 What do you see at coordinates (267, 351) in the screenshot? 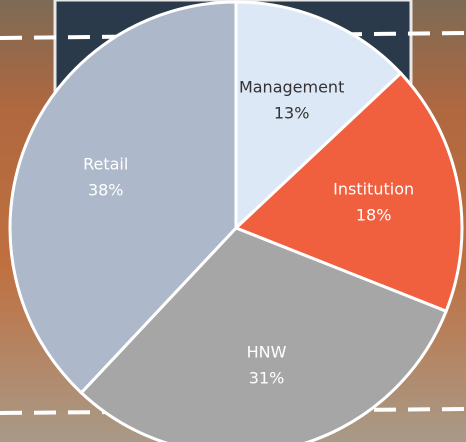
I see `slice-name: HNW` at bounding box center [267, 351].